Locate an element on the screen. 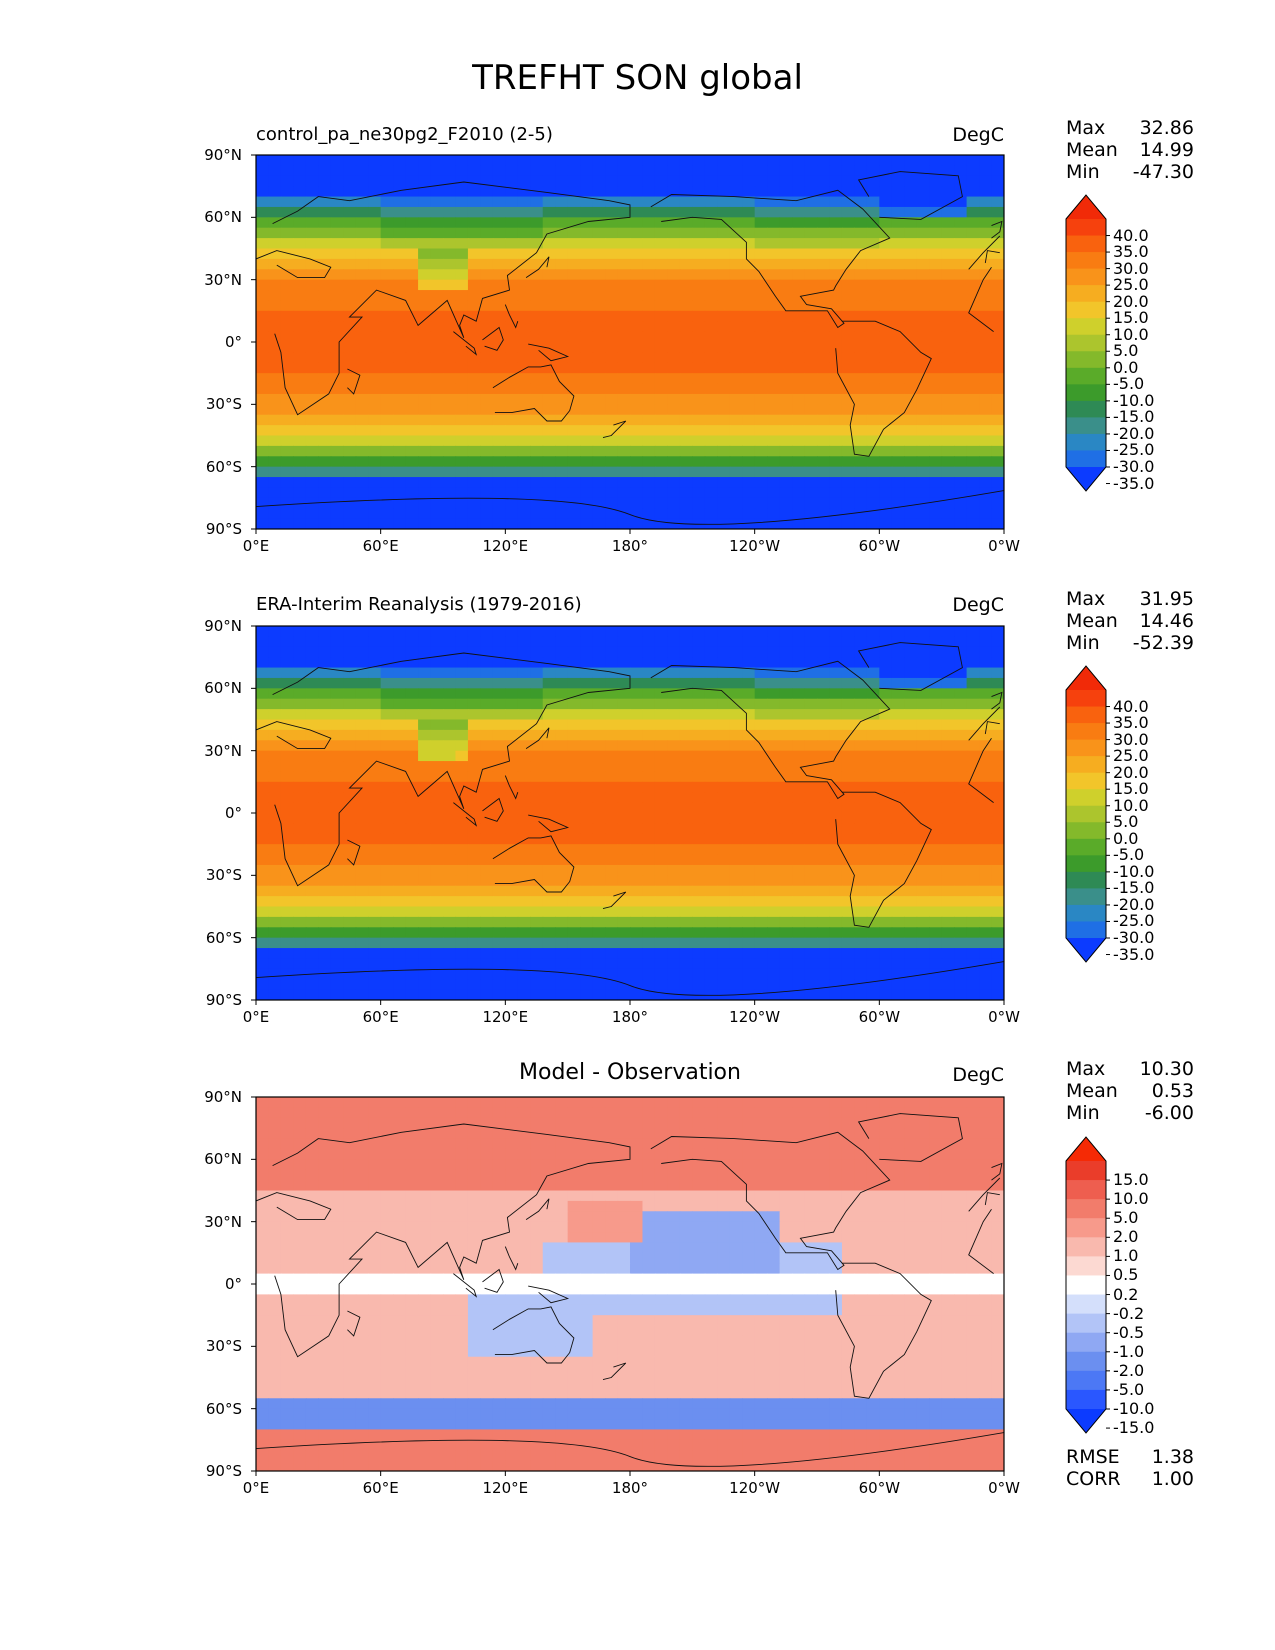 This screenshot has height=1650, width=1275. coastline is located at coordinates (910, 666).